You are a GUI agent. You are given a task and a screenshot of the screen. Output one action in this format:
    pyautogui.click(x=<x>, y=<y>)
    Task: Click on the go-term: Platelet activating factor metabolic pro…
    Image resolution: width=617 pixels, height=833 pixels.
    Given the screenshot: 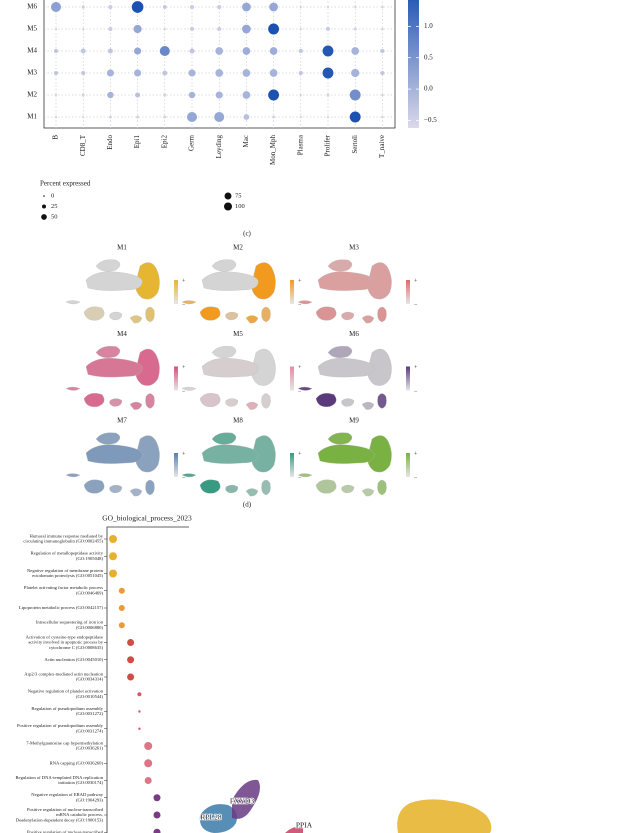 What is the action you would take?
    pyautogui.click(x=63, y=587)
    